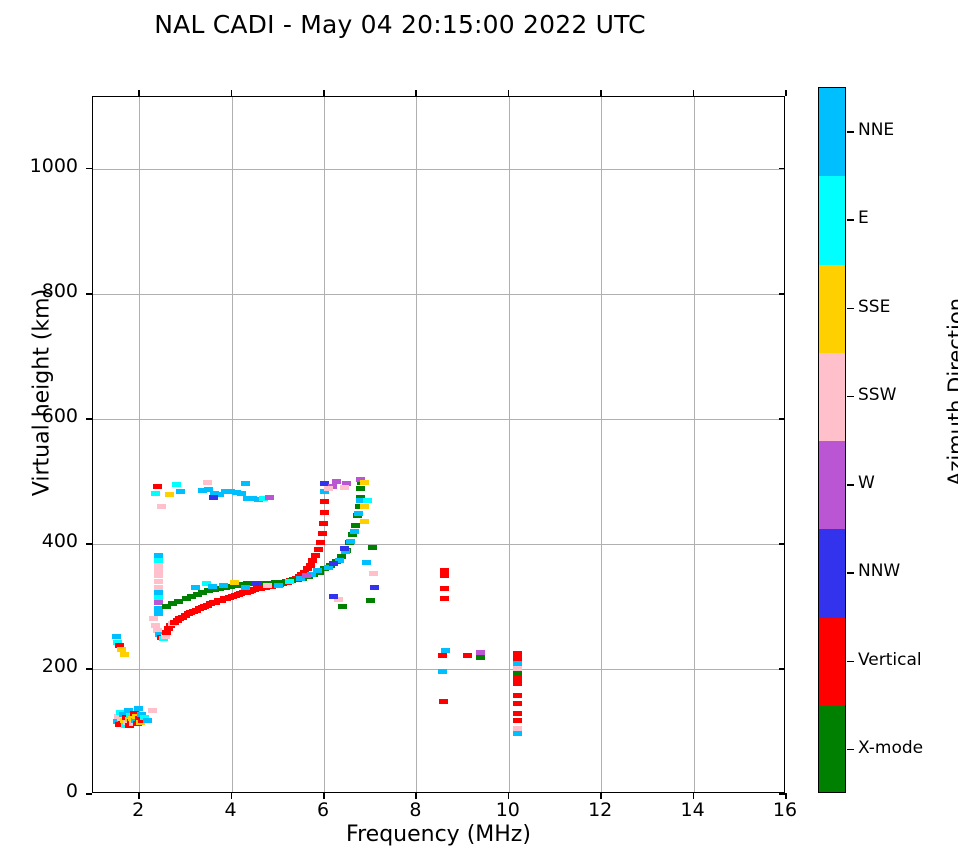  What do you see at coordinates (832, 396) in the screenshot?
I see `colorbar-segment-ssw` at bounding box center [832, 396].